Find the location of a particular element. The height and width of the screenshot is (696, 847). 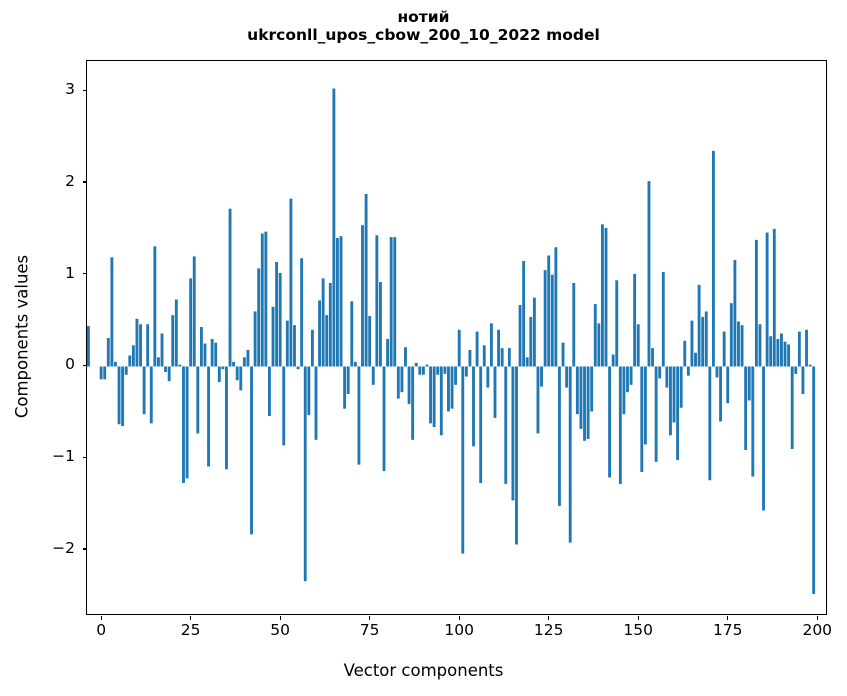

y-tick-label: −1 is located at coordinates (63, 456).